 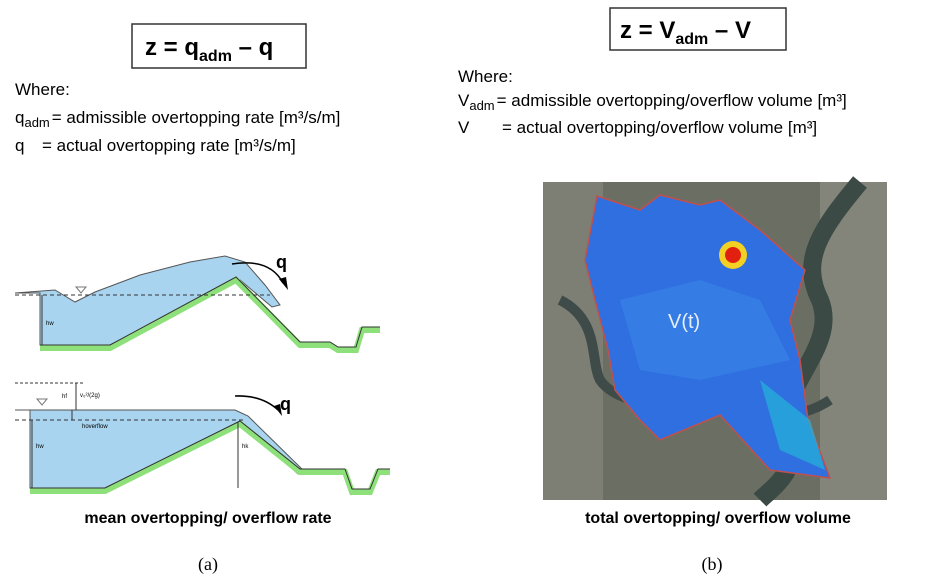 What do you see at coordinates (252, 47) in the screenshot?
I see `formula-rhs: – q` at bounding box center [252, 47].